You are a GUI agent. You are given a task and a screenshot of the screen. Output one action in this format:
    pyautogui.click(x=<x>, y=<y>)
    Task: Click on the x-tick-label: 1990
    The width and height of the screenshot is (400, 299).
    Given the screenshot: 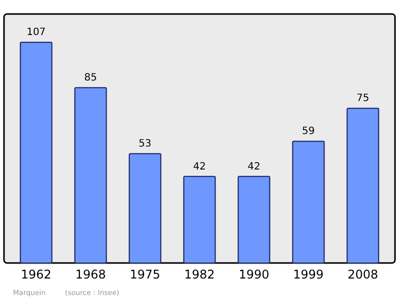 What is the action you would take?
    pyautogui.click(x=254, y=275)
    